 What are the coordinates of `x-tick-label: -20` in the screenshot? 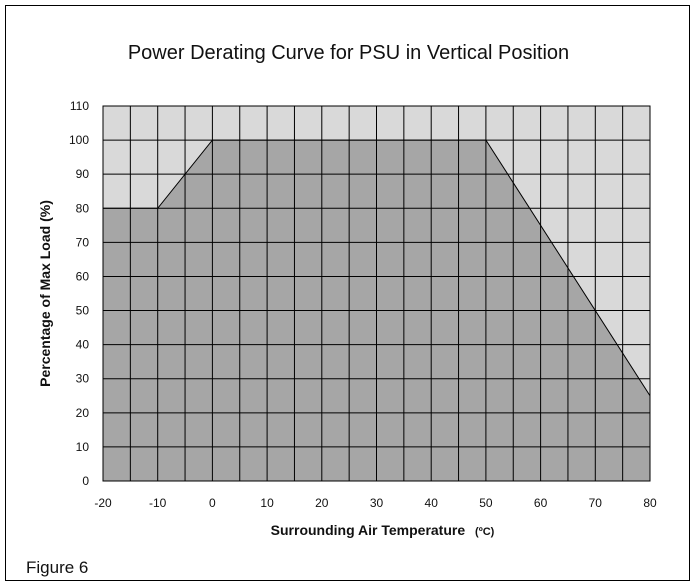 It's located at (103, 503).